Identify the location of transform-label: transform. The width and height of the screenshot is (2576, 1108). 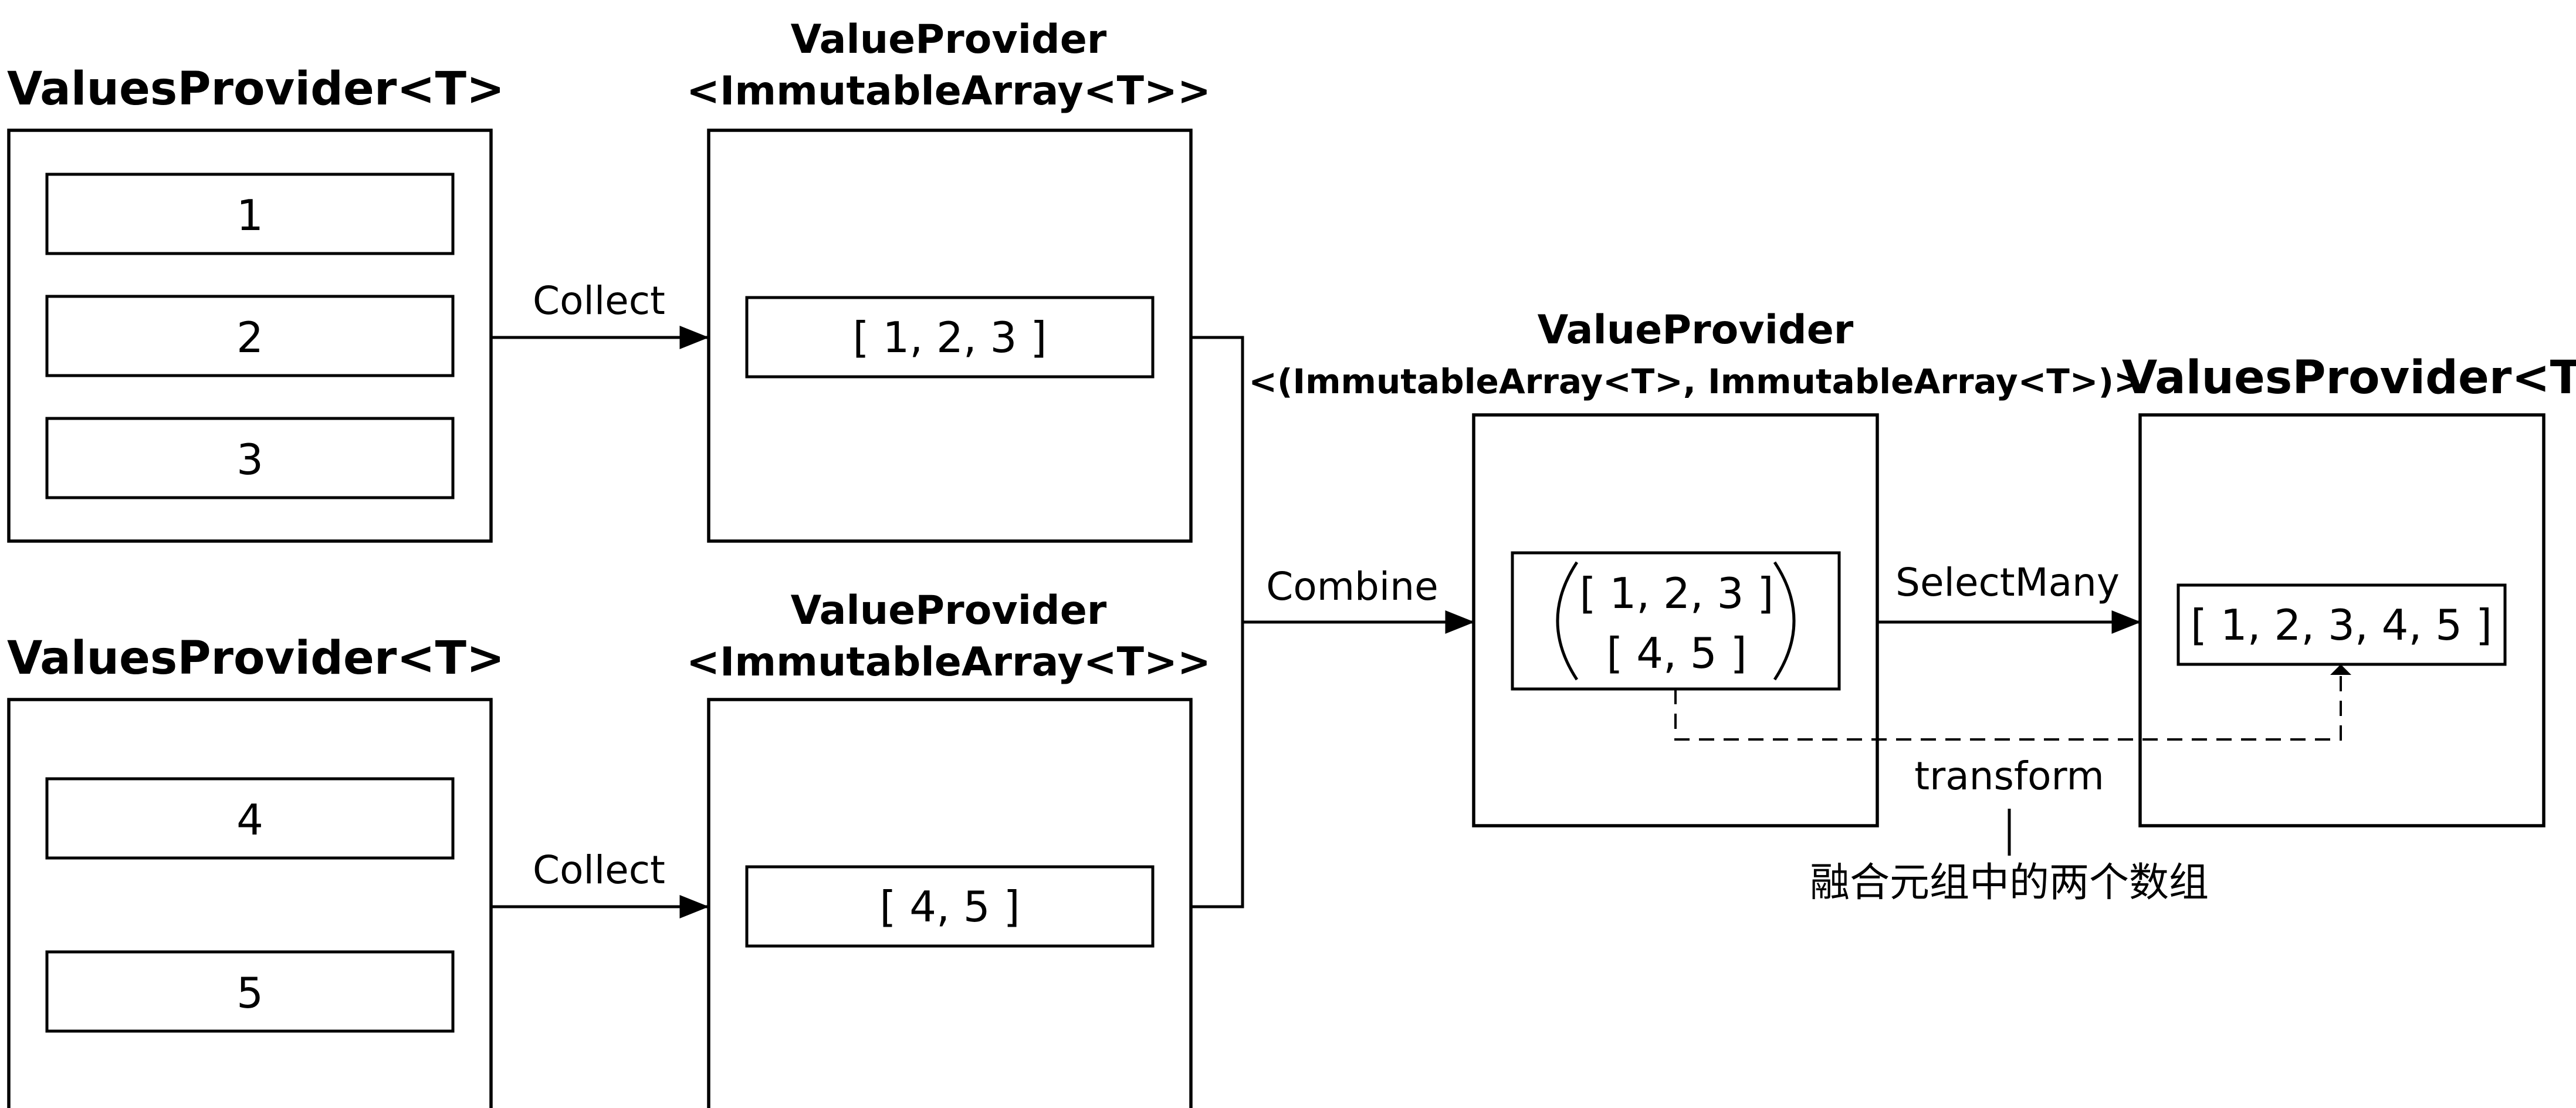
(2009, 776).